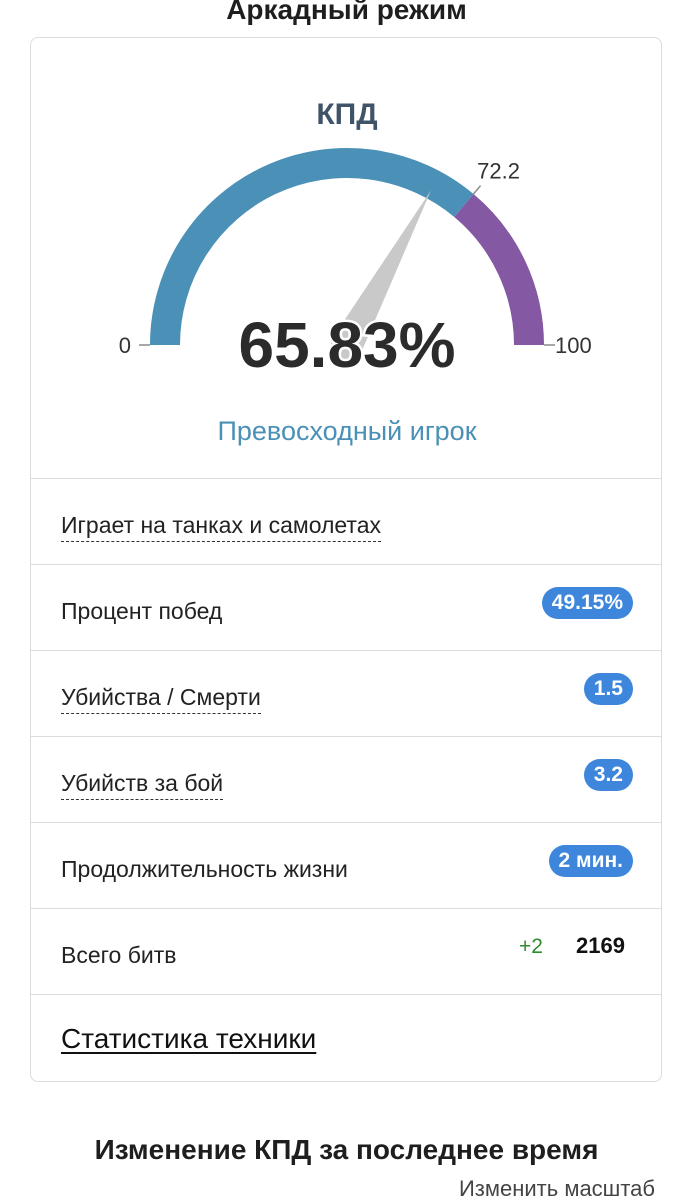  Describe the element at coordinates (346, 607) in the screenshot. I see `winrate-row: Процент побед 49.15%` at that location.